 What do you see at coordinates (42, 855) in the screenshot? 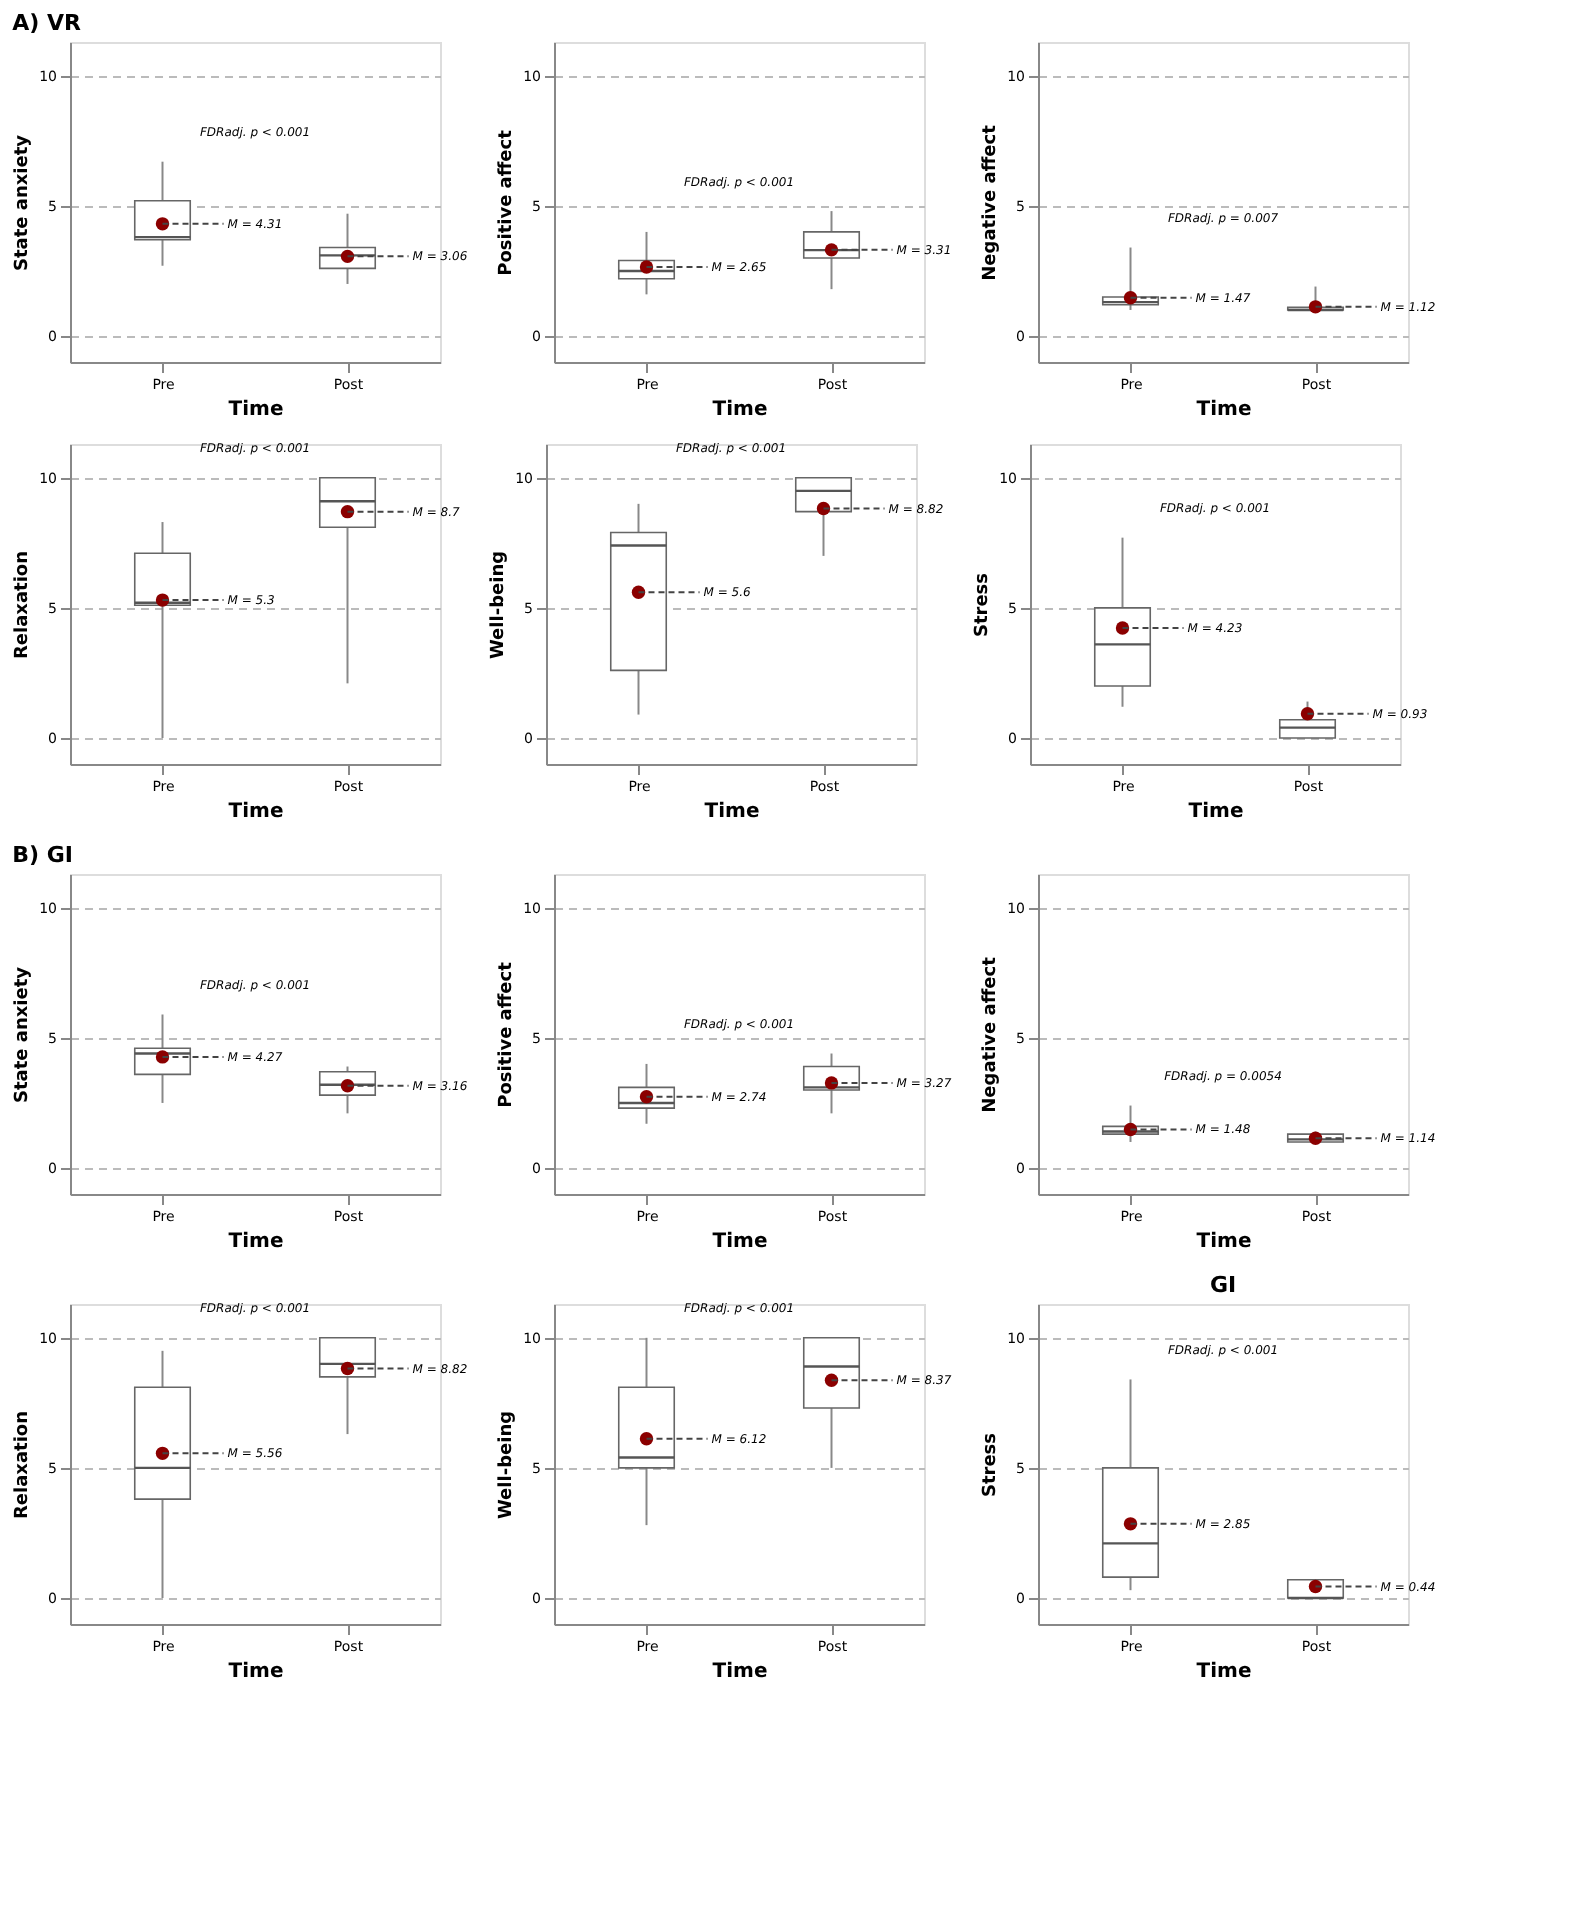
I see `chart-title: B) GI` at bounding box center [42, 855].